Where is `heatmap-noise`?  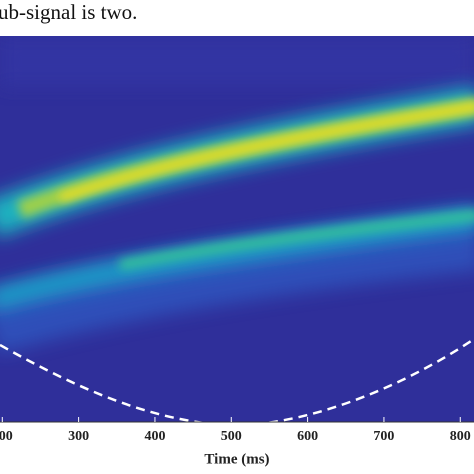
heatmap-noise is located at coordinates (237, 61).